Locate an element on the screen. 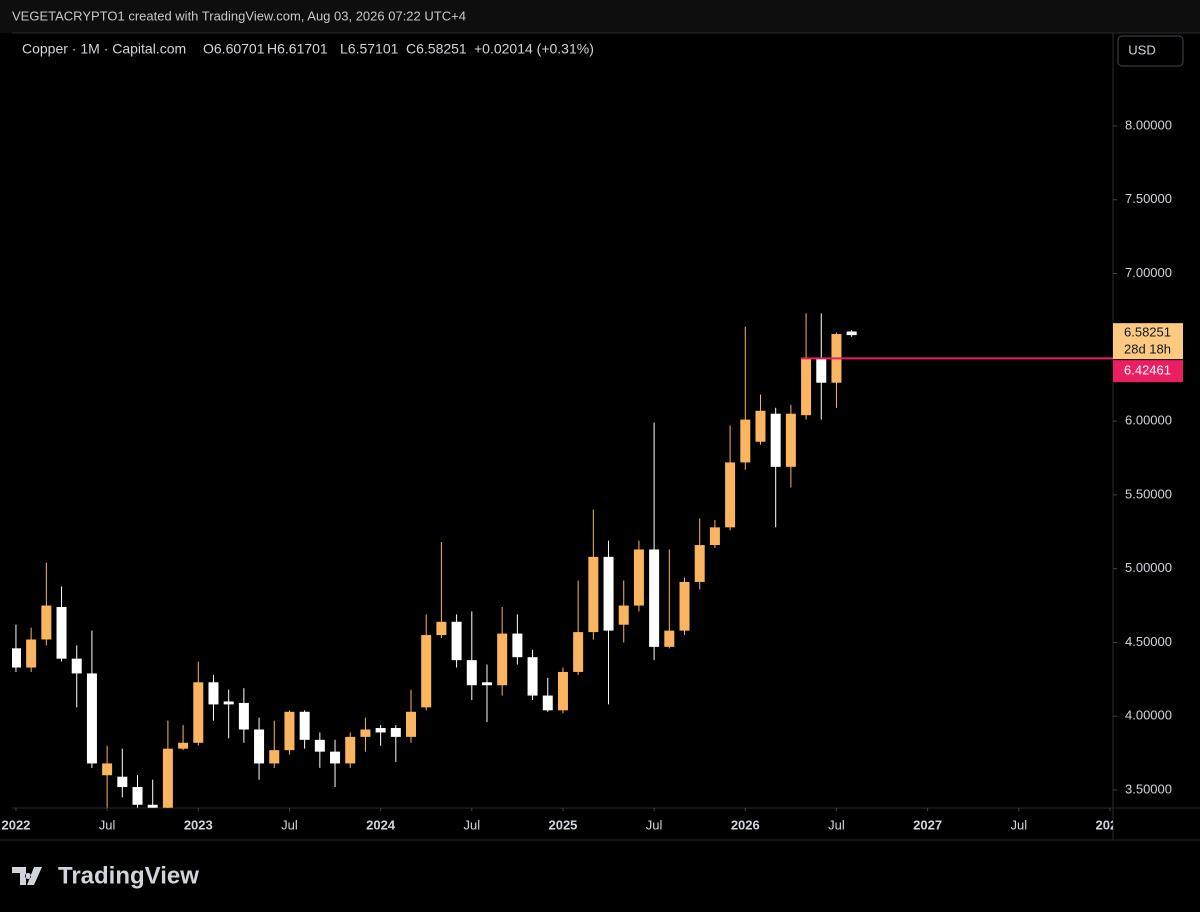  x-tick-label: 2025 is located at coordinates (562, 824).